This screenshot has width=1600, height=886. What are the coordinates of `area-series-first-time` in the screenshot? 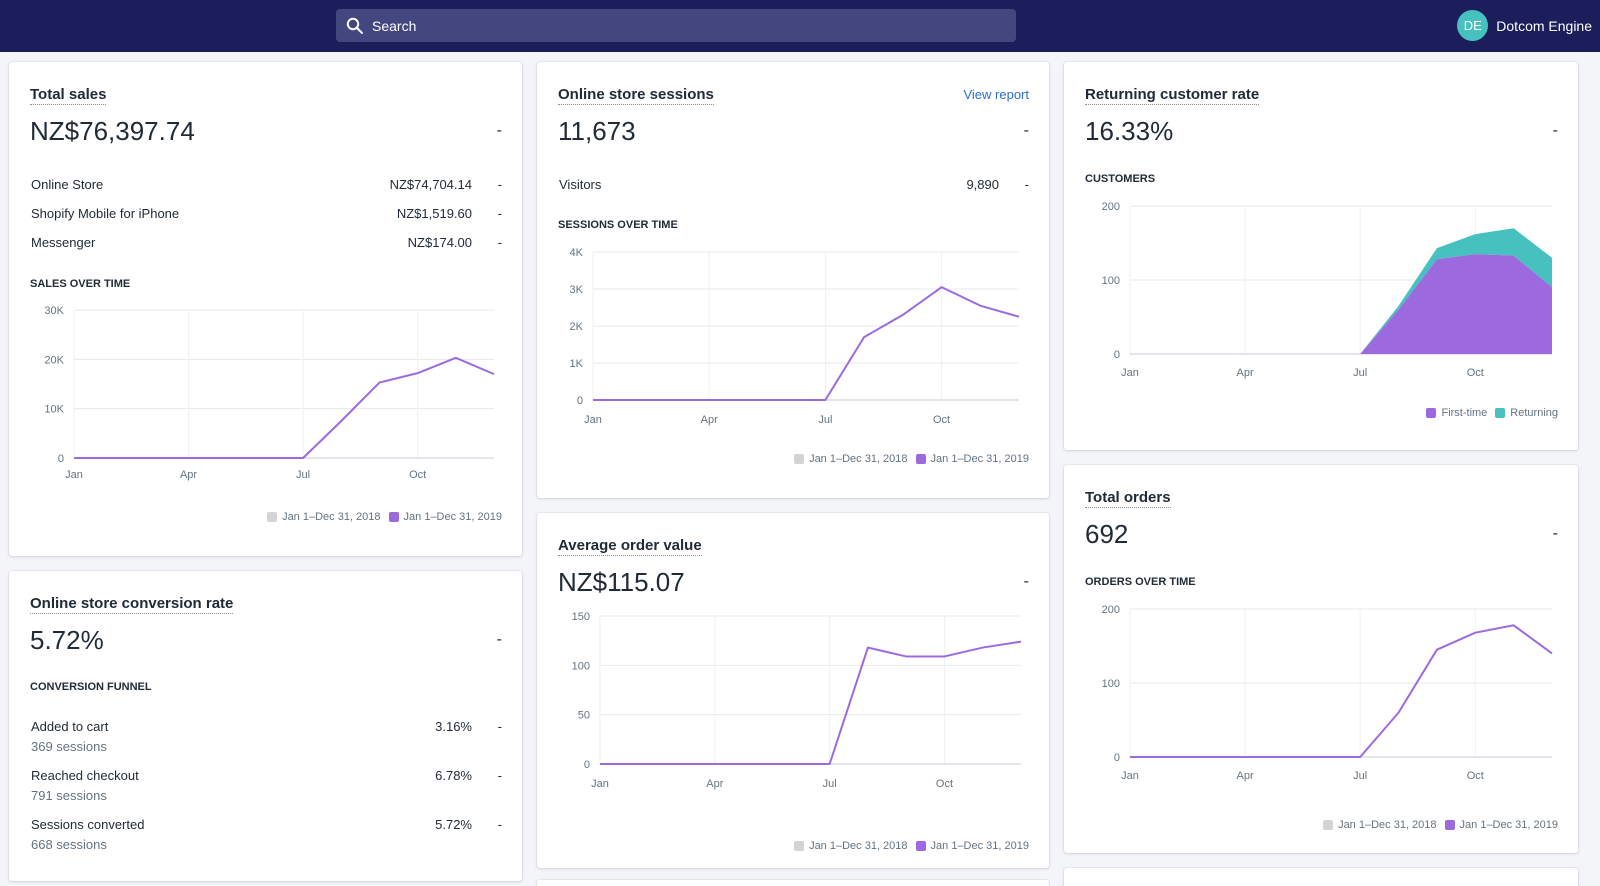 It's located at (1341, 304).